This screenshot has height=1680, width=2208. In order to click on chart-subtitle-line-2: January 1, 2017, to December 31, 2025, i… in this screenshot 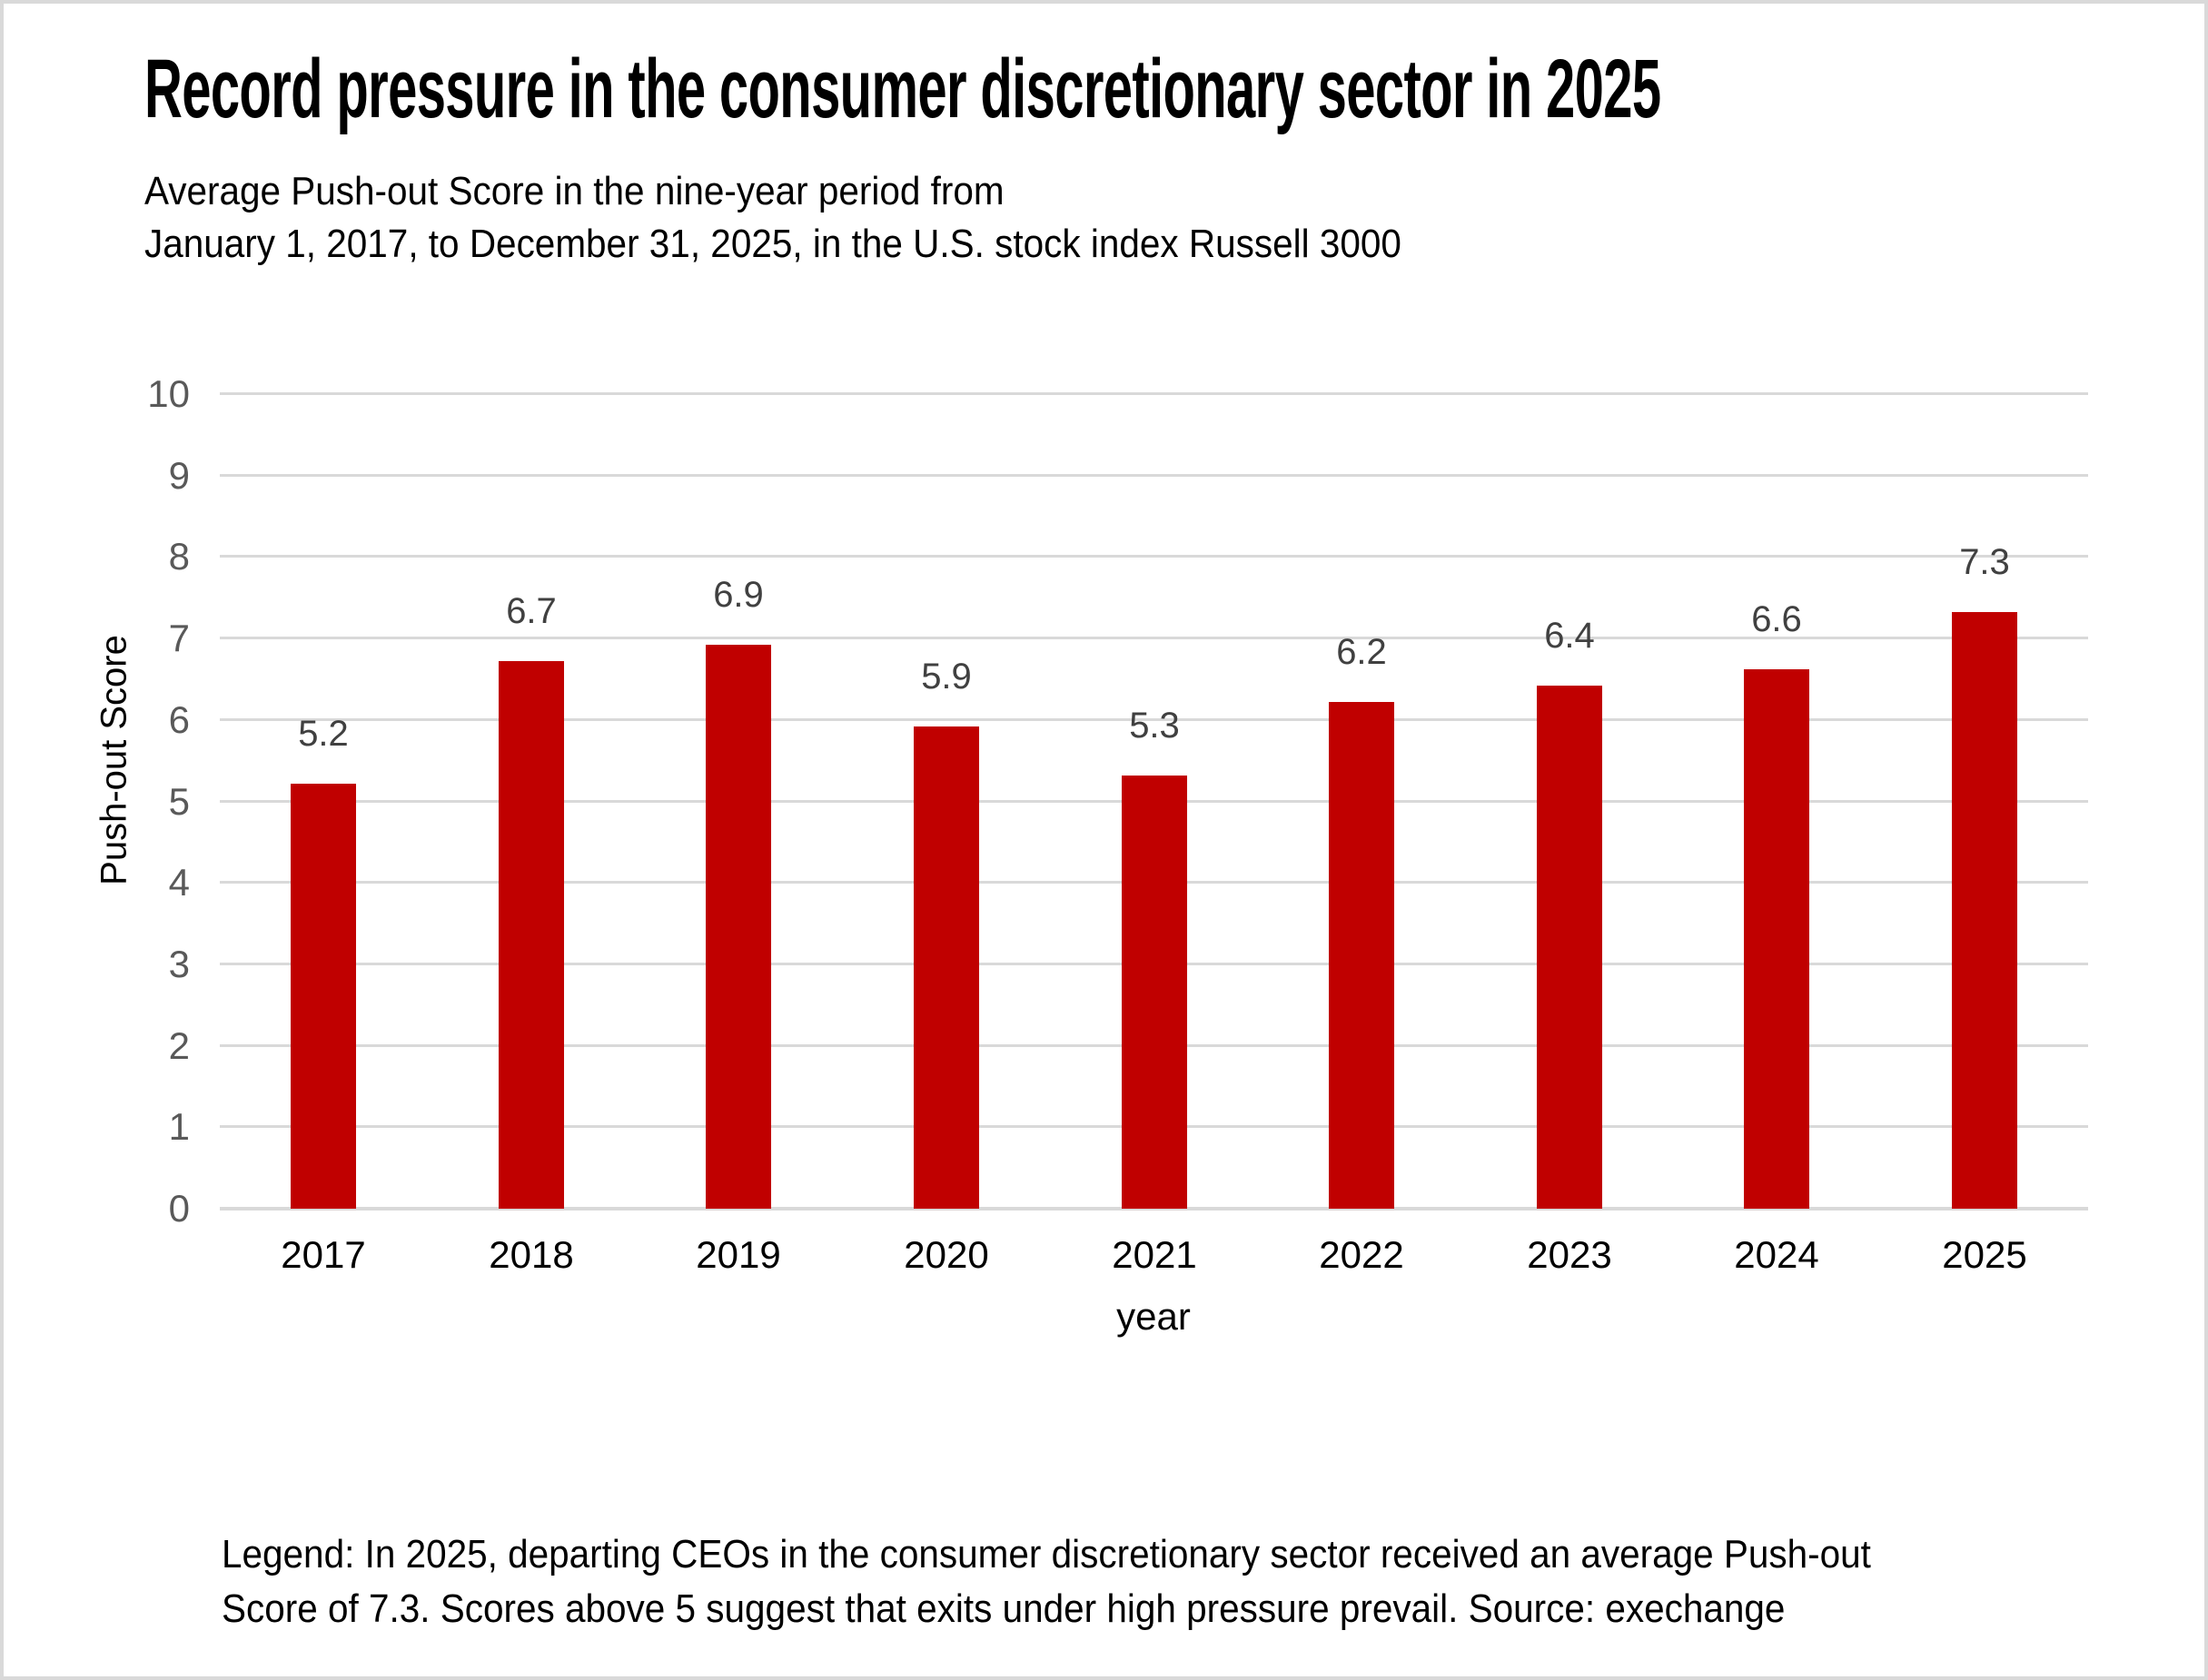, I will do `click(772, 244)`.